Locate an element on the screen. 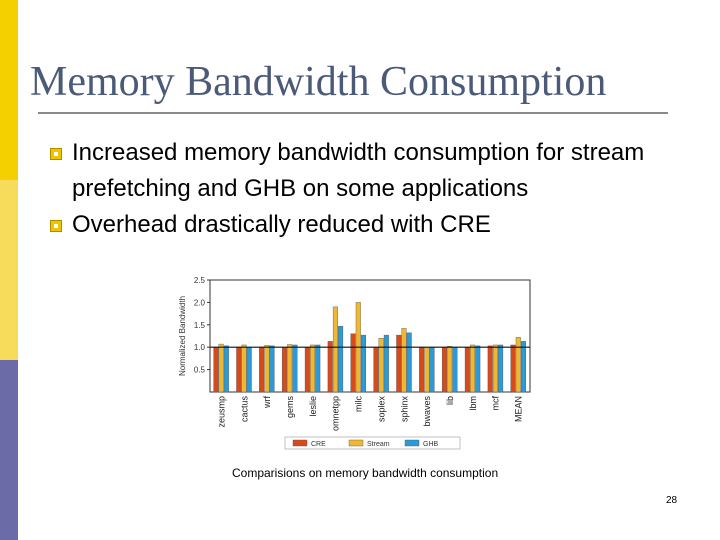 This screenshot has width=720, height=540. page-number: 28 is located at coordinates (672, 500).